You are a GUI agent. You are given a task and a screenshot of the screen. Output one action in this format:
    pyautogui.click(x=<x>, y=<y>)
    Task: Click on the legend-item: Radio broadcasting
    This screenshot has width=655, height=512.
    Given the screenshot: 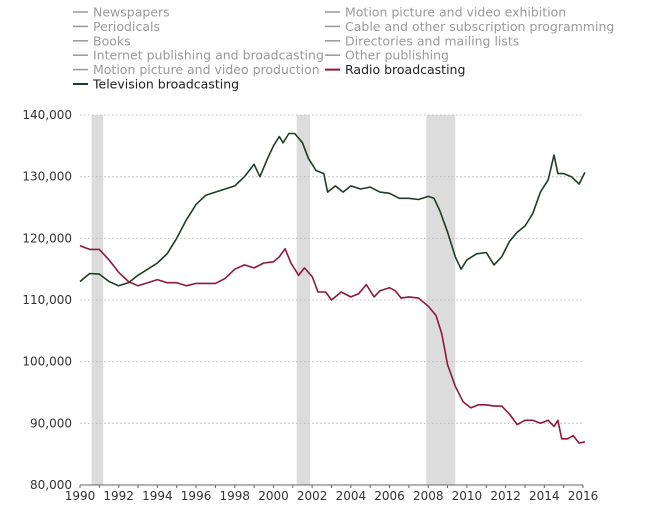 What is the action you would take?
    pyautogui.click(x=395, y=69)
    